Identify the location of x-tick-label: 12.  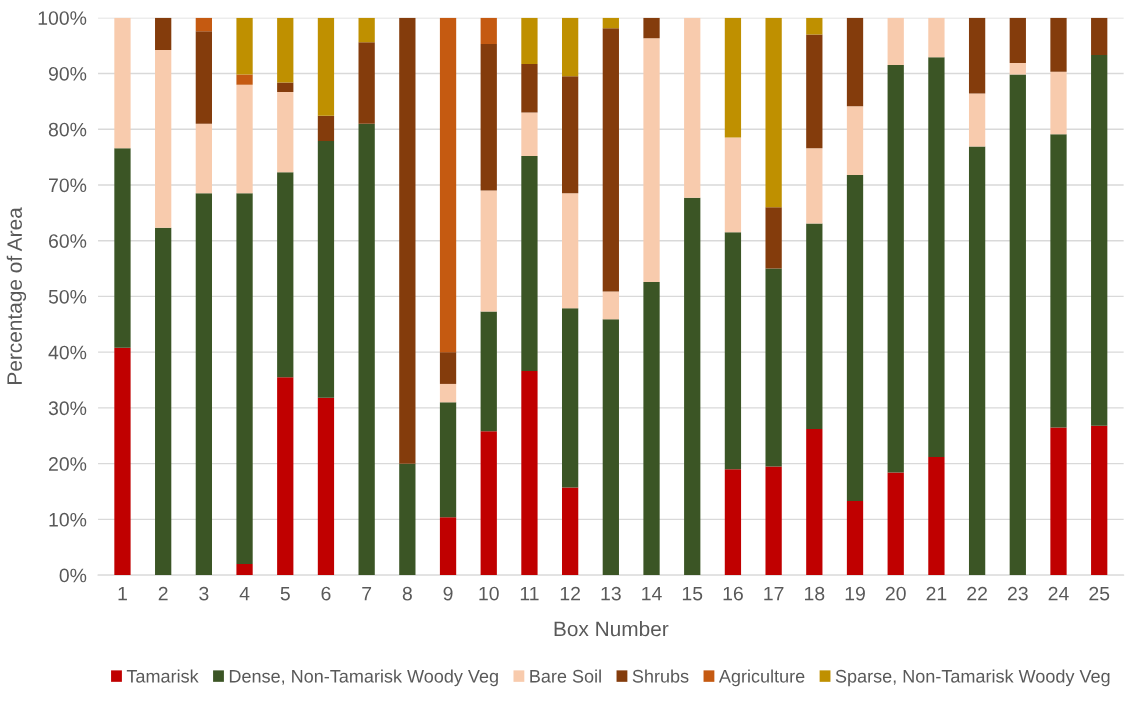
(570, 593).